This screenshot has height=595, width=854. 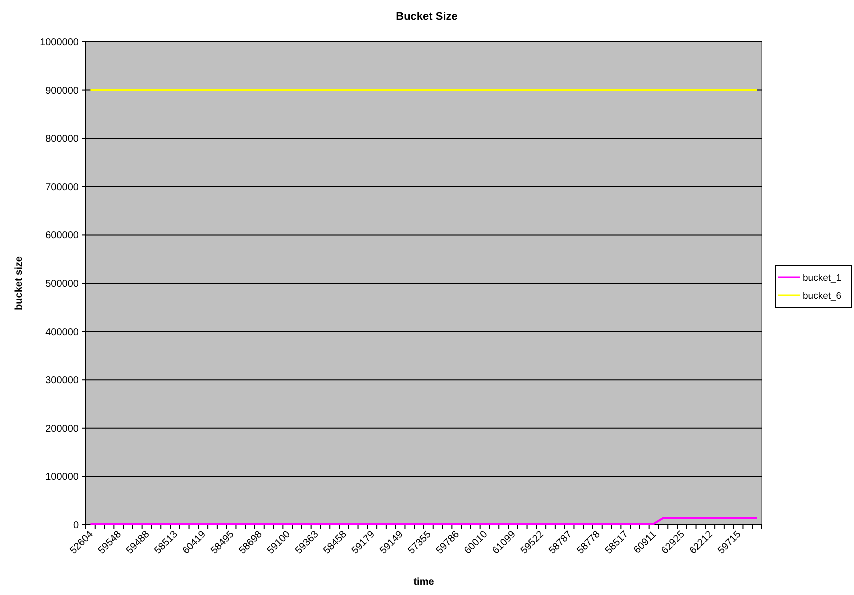 I want to click on y-tick-label: 200000, so click(x=63, y=429).